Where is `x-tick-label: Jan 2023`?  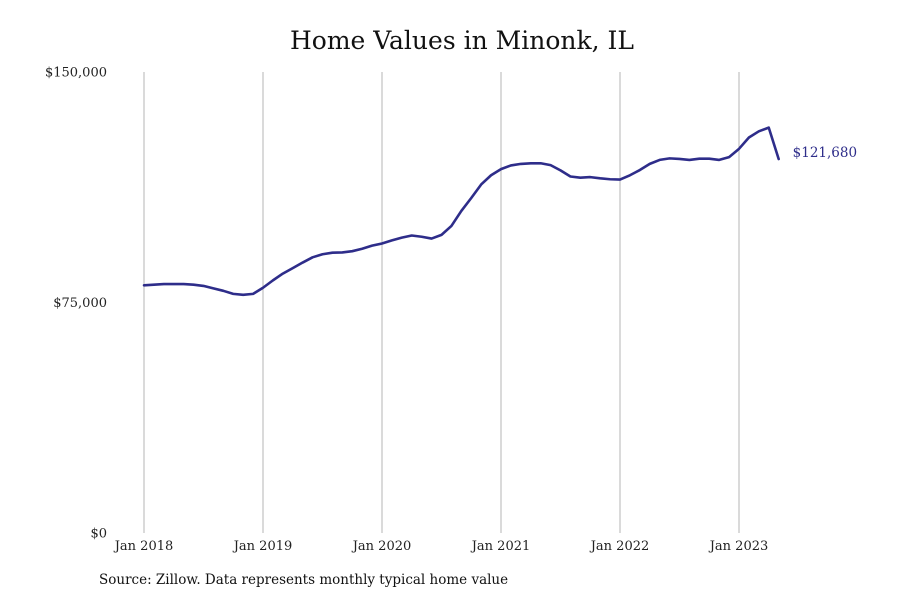 x-tick-label: Jan 2023 is located at coordinates (738, 546).